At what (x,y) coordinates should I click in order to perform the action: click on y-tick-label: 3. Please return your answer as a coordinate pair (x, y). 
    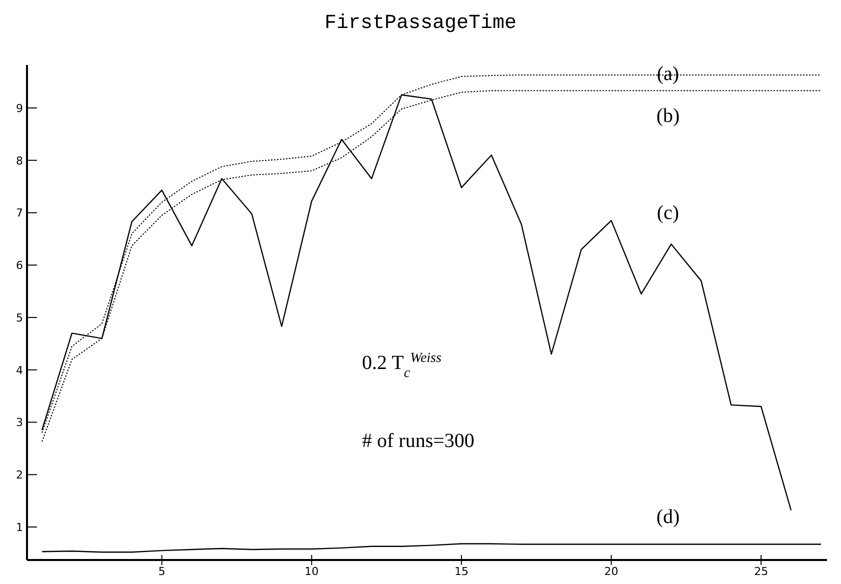
    Looking at the image, I should click on (19, 423).